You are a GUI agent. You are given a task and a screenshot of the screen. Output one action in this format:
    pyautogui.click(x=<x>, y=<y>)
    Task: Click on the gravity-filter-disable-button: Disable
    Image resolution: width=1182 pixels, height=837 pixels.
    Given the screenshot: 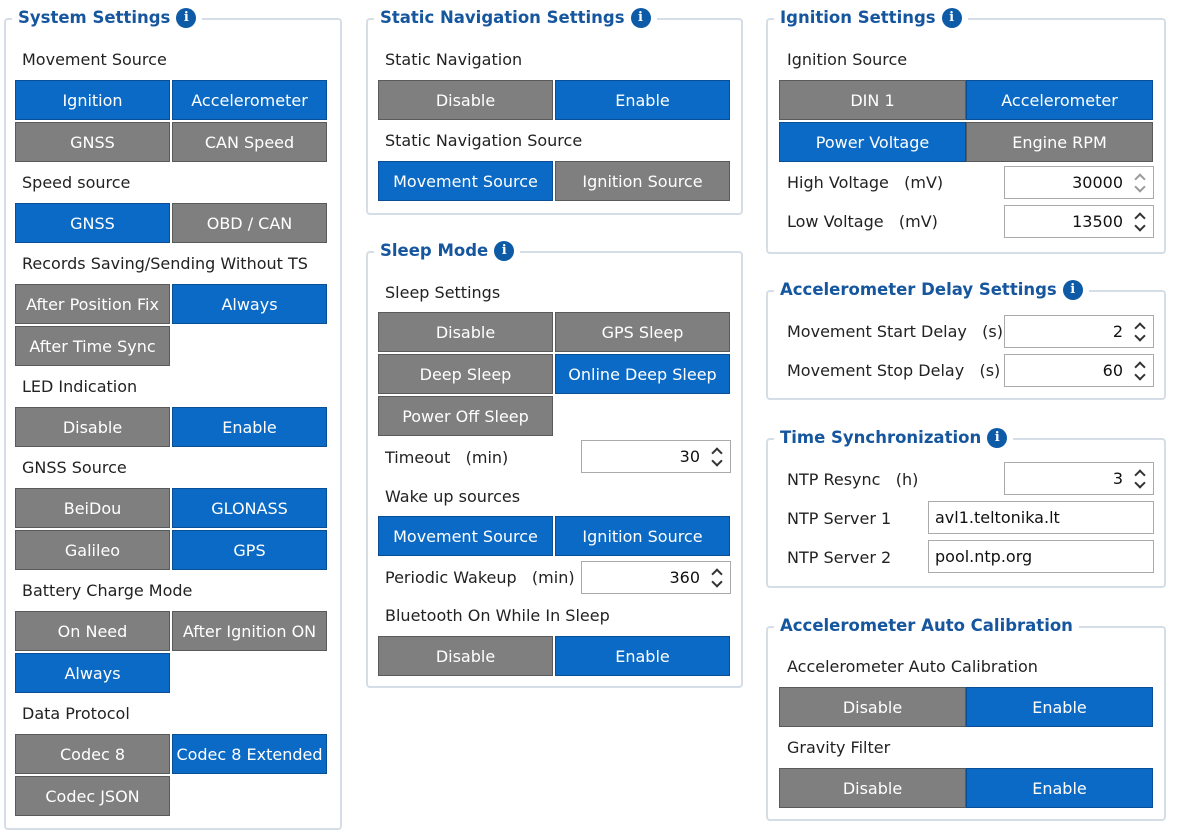 What is the action you would take?
    pyautogui.click(x=872, y=788)
    